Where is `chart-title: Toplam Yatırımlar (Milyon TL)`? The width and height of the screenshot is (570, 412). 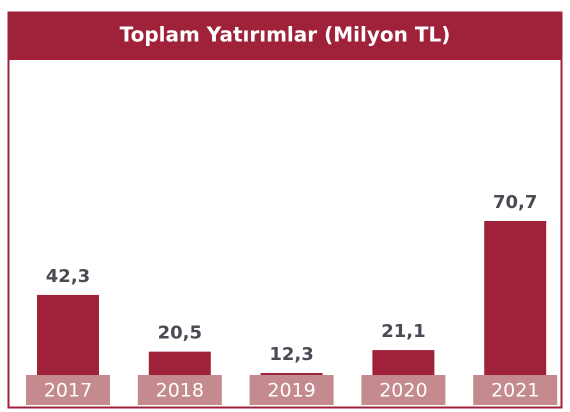
chart-title: Toplam Yatırımlar (Milyon TL) is located at coordinates (285, 35).